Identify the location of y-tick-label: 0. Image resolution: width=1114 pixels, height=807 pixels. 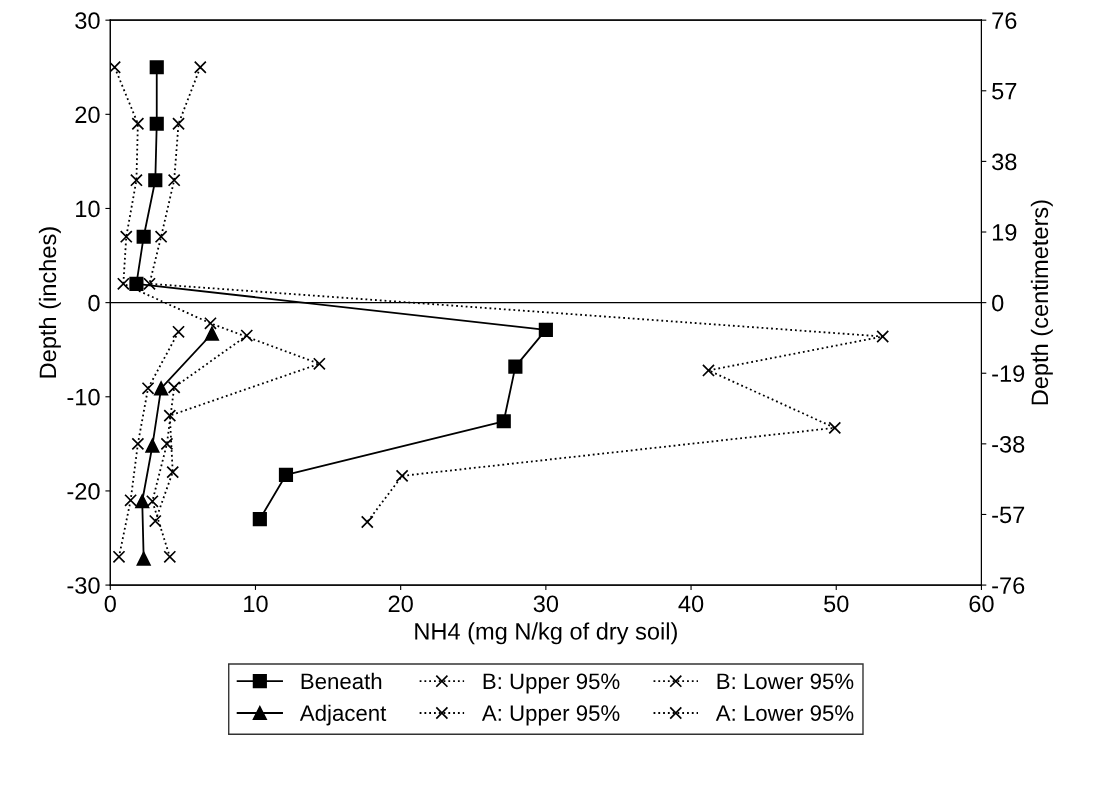
(94, 303).